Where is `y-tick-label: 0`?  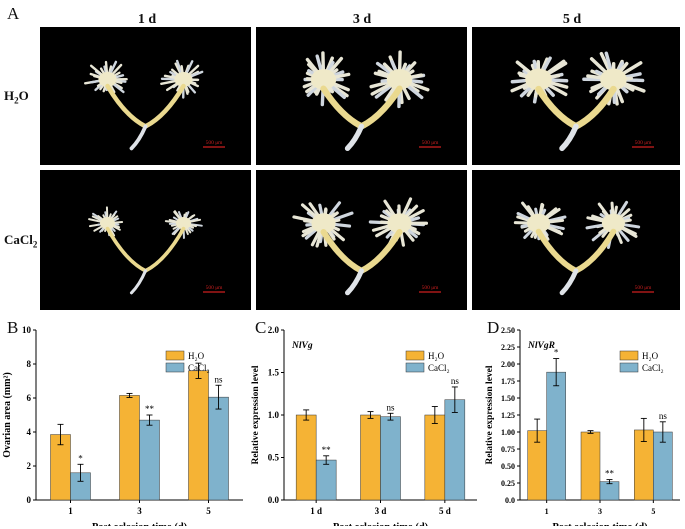 y-tick-label: 0 is located at coordinates (29, 500).